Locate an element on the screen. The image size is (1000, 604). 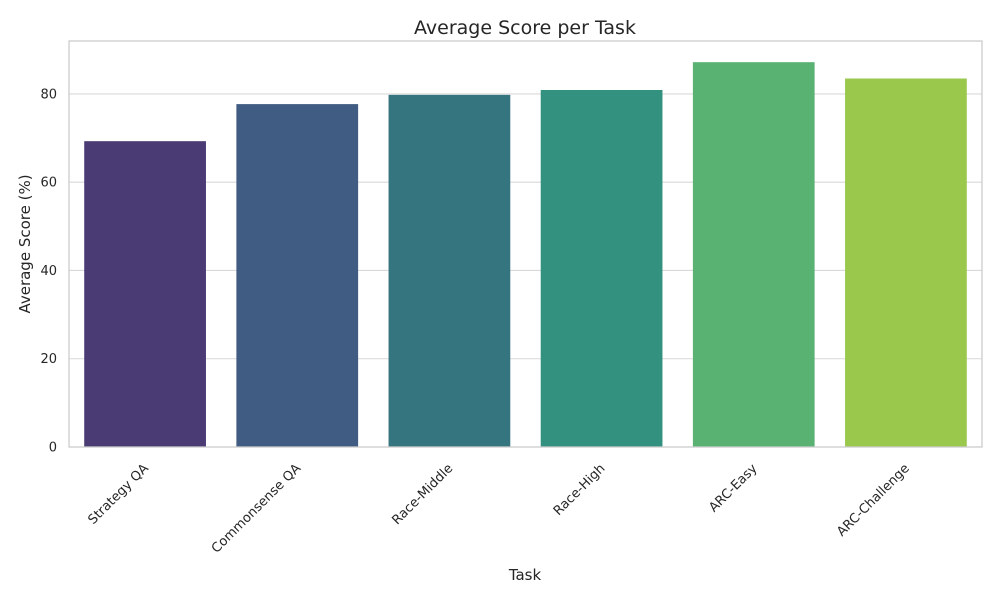
y-tick-label: 80 is located at coordinates (48, 94).